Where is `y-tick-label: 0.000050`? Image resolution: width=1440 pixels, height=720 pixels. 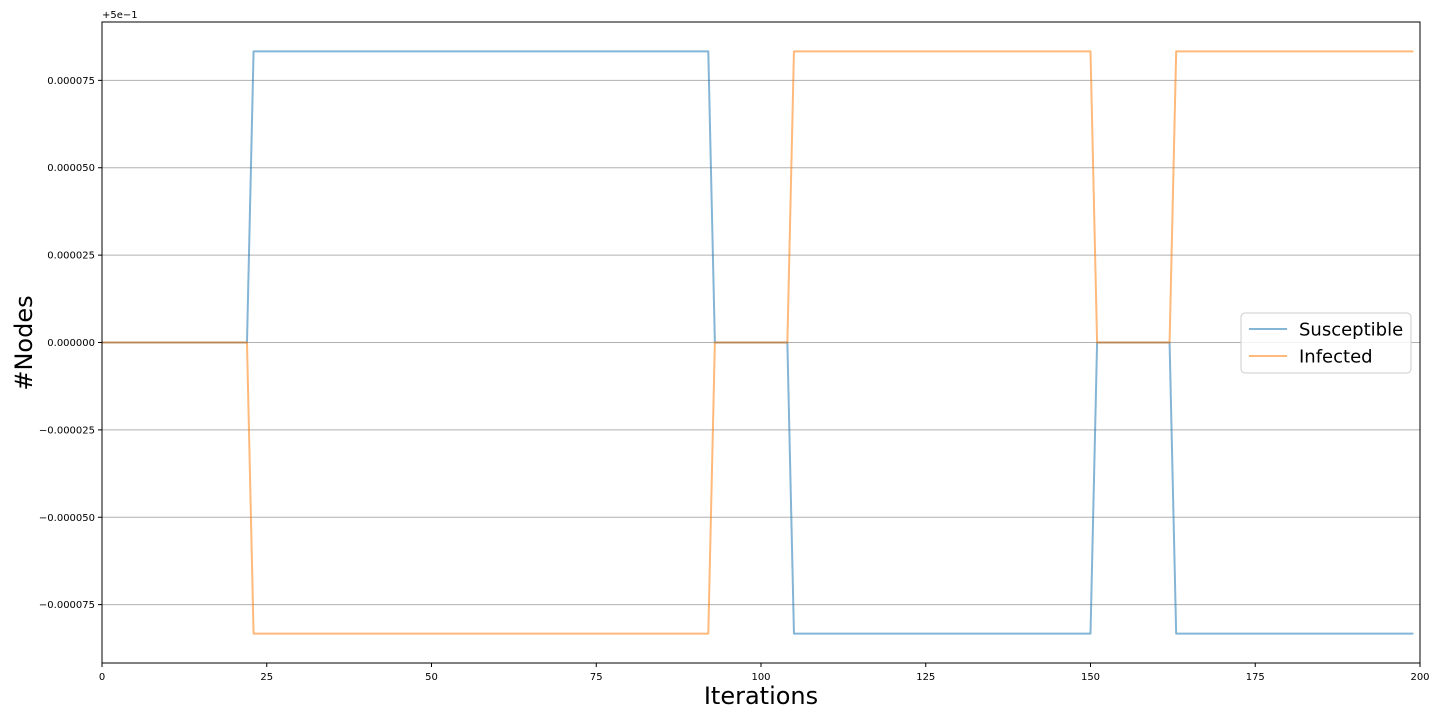
y-tick-label: 0.000050 is located at coordinates (71, 168).